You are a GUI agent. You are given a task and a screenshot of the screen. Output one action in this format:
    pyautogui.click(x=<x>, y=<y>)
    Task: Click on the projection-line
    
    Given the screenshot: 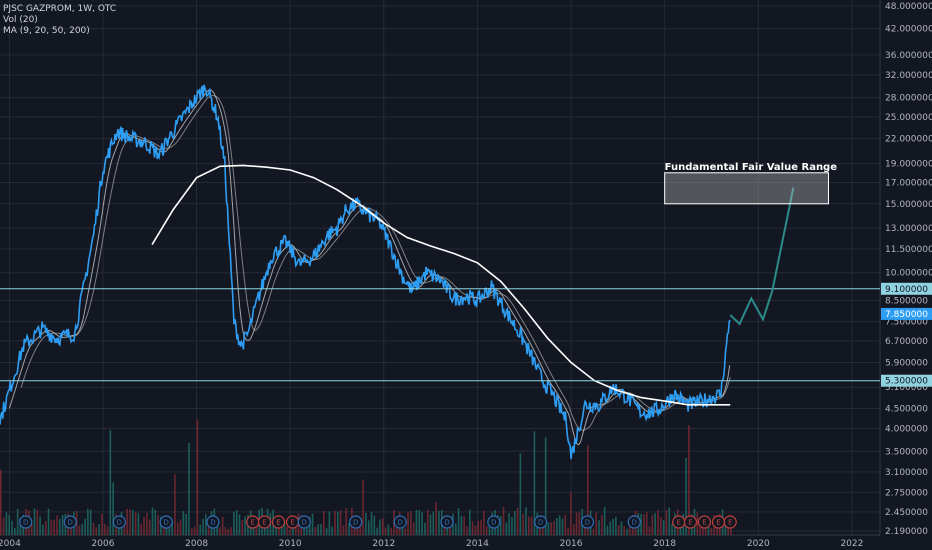 What is the action you would take?
    pyautogui.click(x=762, y=256)
    